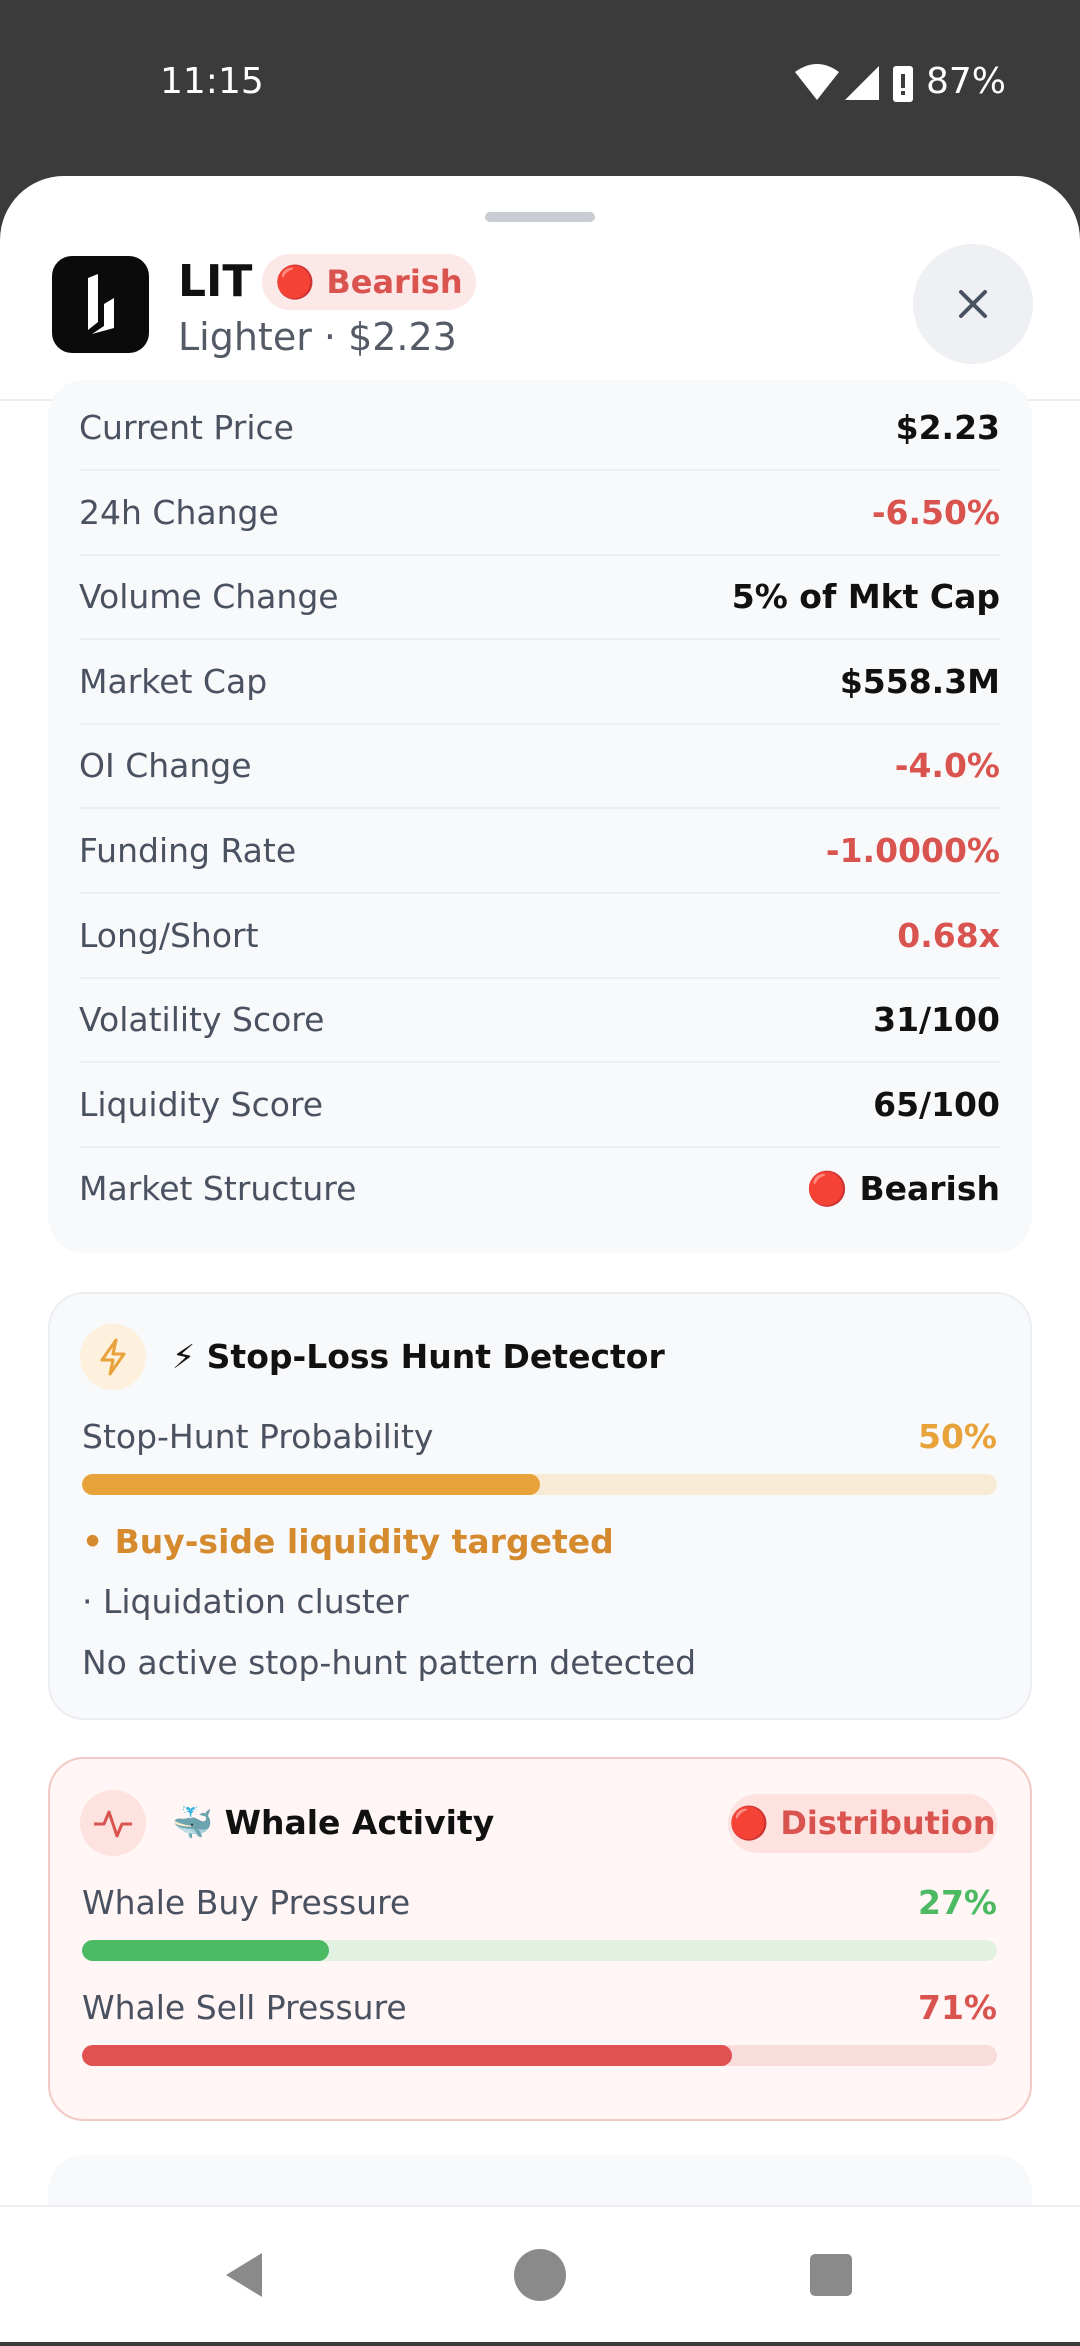  I want to click on sell-label: Whale Sell Pressure, so click(244, 2007).